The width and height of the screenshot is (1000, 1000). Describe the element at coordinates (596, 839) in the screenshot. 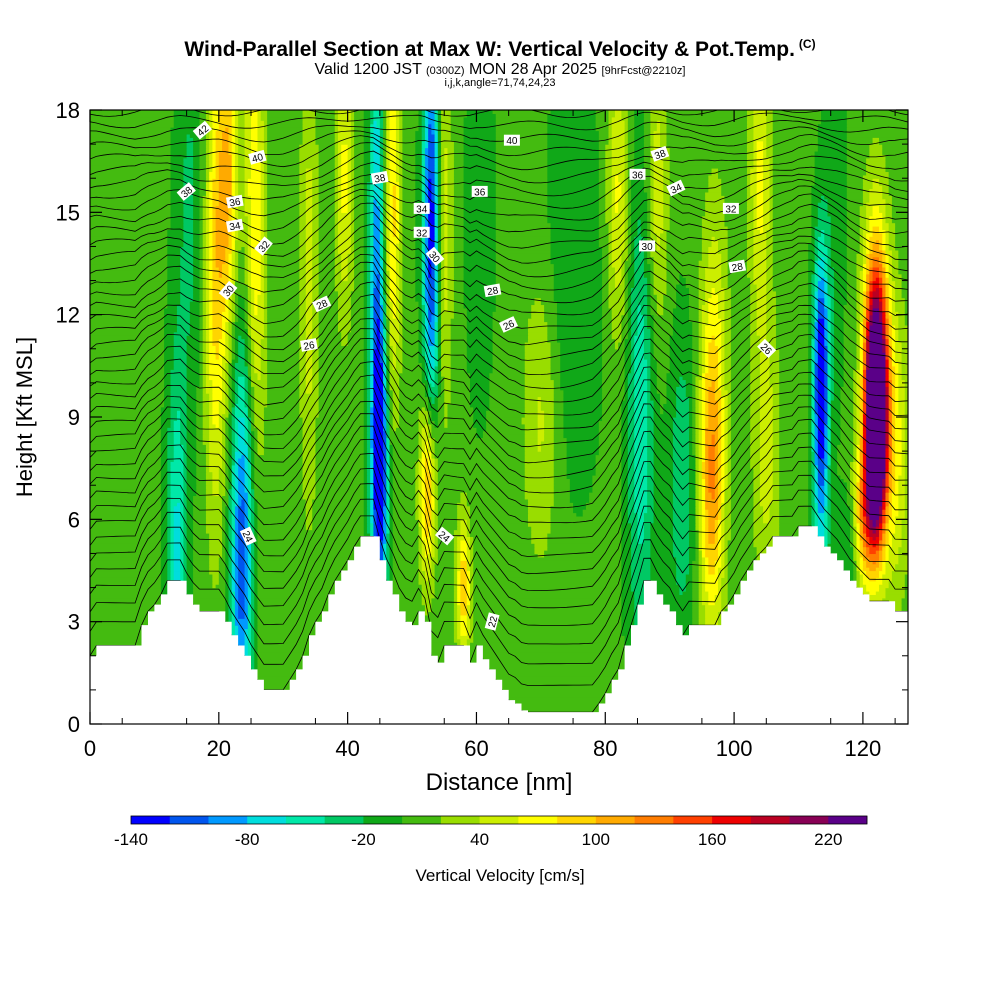

I see `colorbar-tick-label: 100` at that location.